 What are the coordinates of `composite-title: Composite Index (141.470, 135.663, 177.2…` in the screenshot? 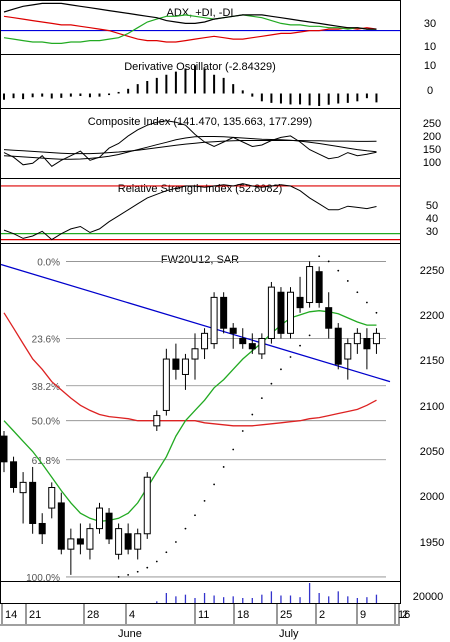 It's located at (200, 122).